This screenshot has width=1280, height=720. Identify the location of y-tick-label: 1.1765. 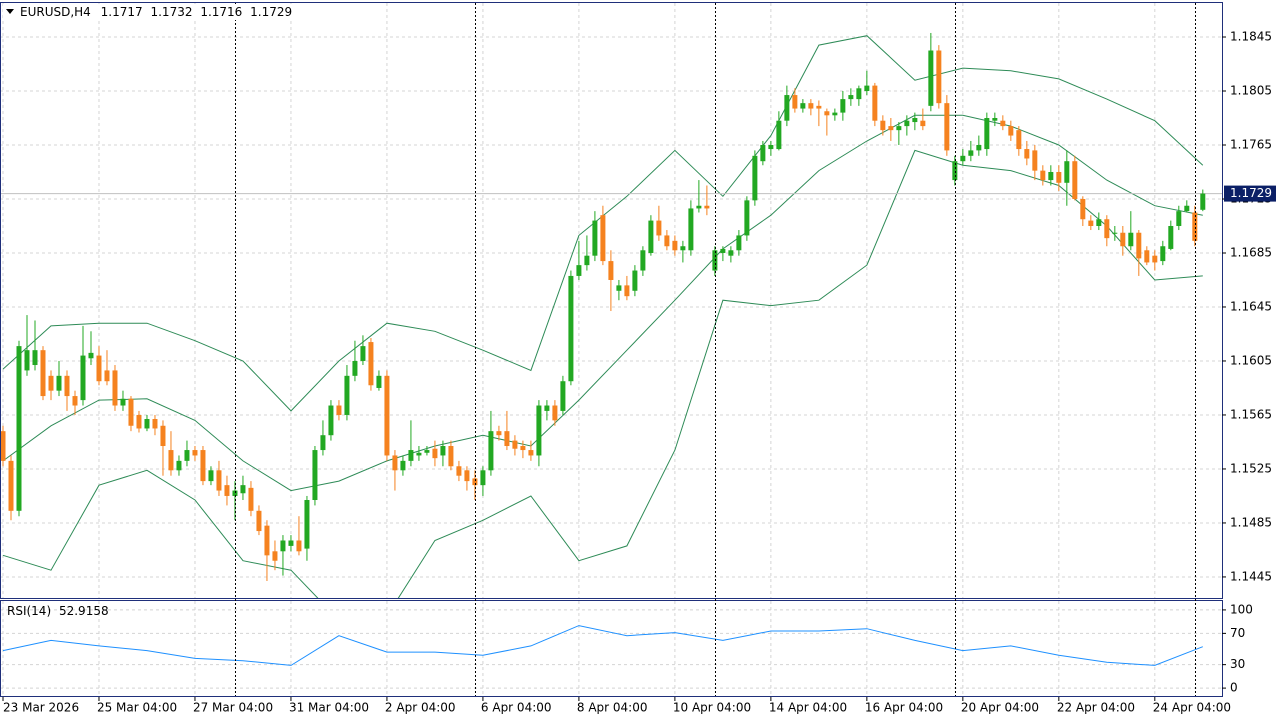
(1251, 145).